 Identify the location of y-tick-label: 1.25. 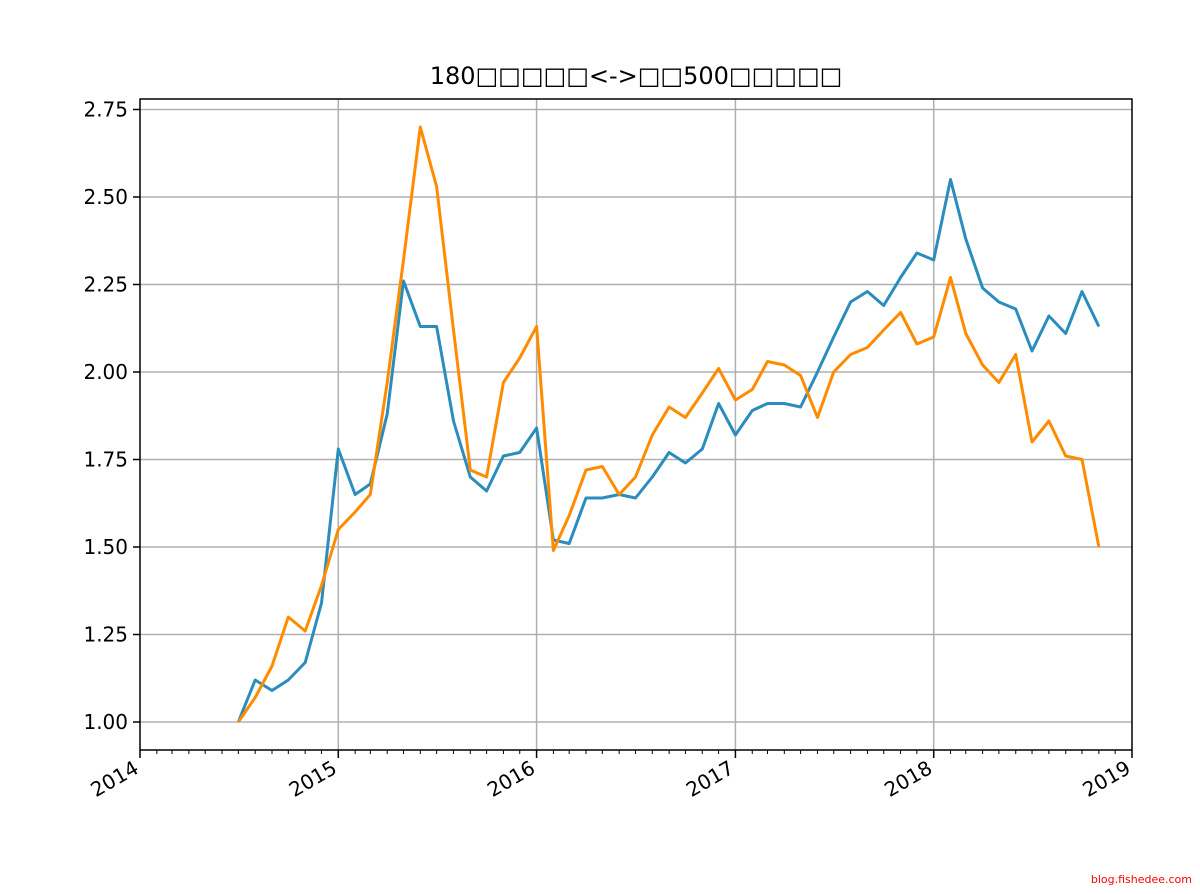
(105, 635).